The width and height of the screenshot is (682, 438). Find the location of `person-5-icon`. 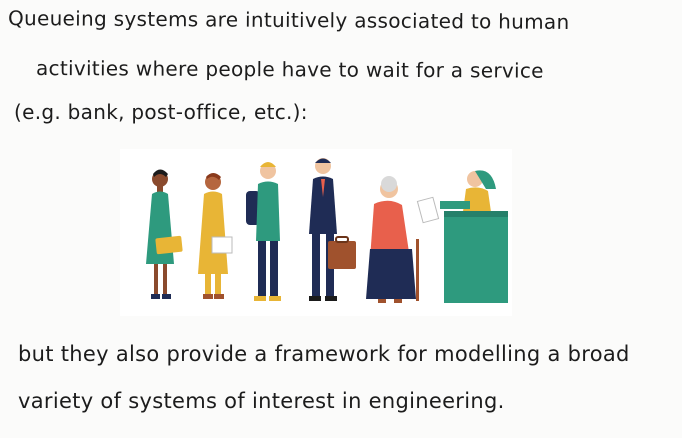

person-5-icon is located at coordinates (403, 239).